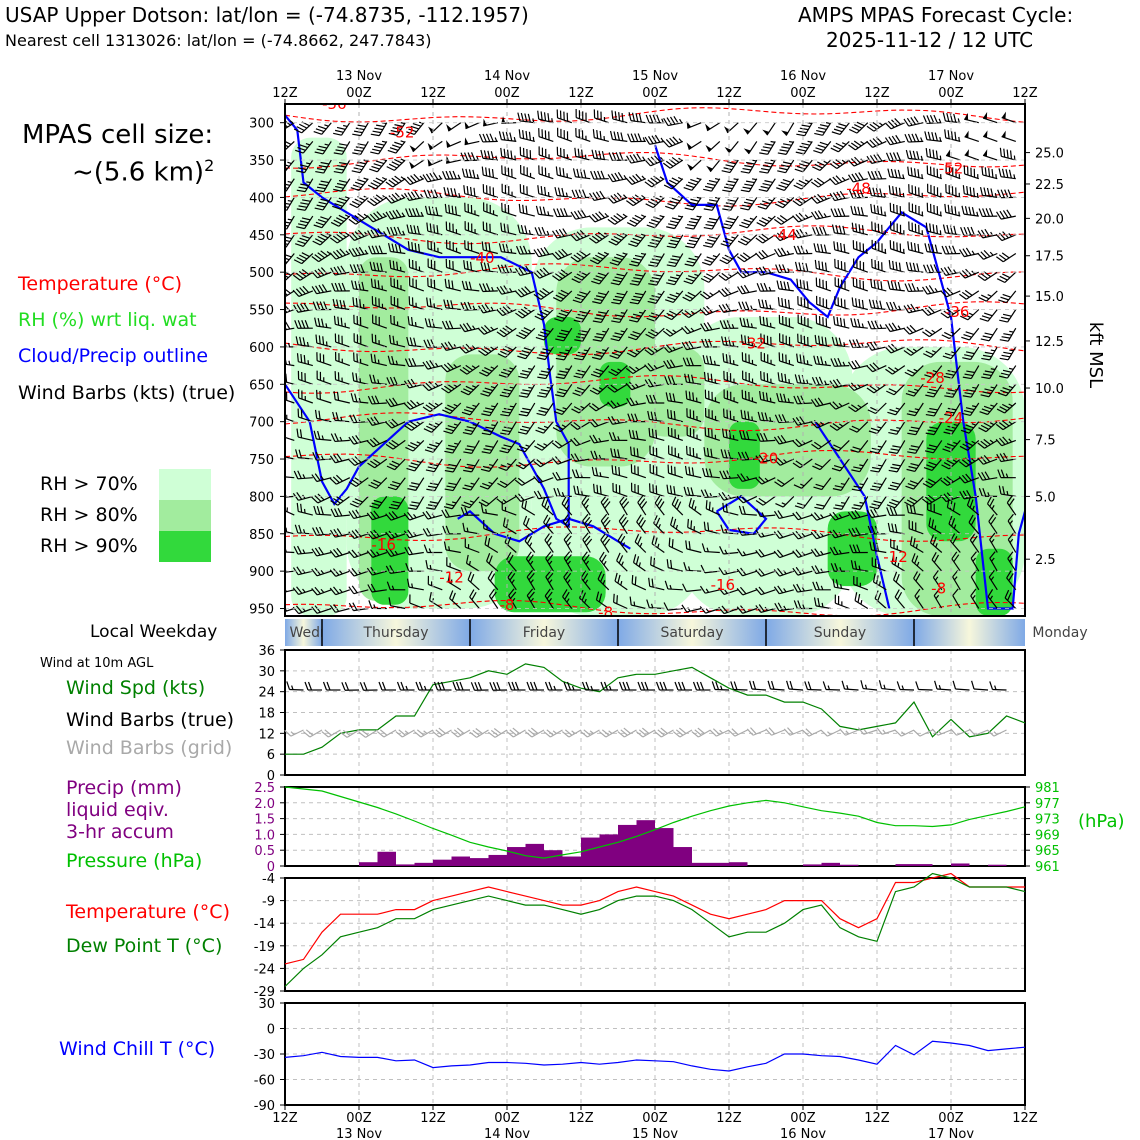  I want to click on rh-bin-label-90: RH > 90%, so click(89, 546).